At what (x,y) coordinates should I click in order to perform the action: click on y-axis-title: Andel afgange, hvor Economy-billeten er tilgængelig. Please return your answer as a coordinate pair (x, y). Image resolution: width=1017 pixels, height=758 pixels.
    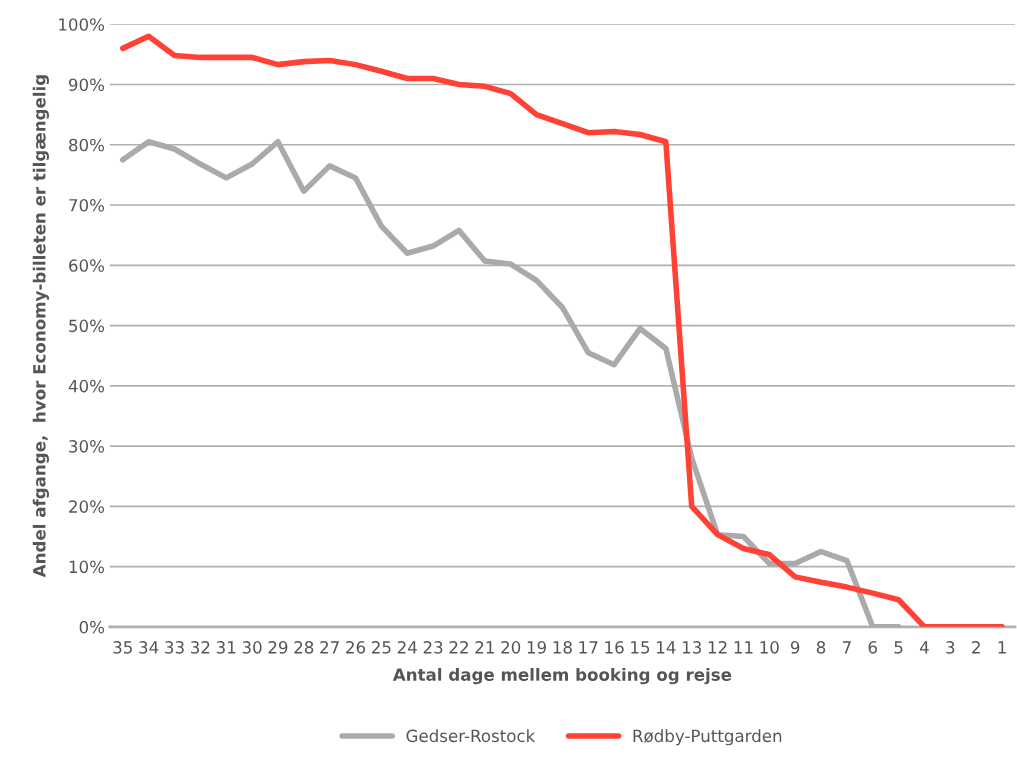
    Looking at the image, I should click on (40, 326).